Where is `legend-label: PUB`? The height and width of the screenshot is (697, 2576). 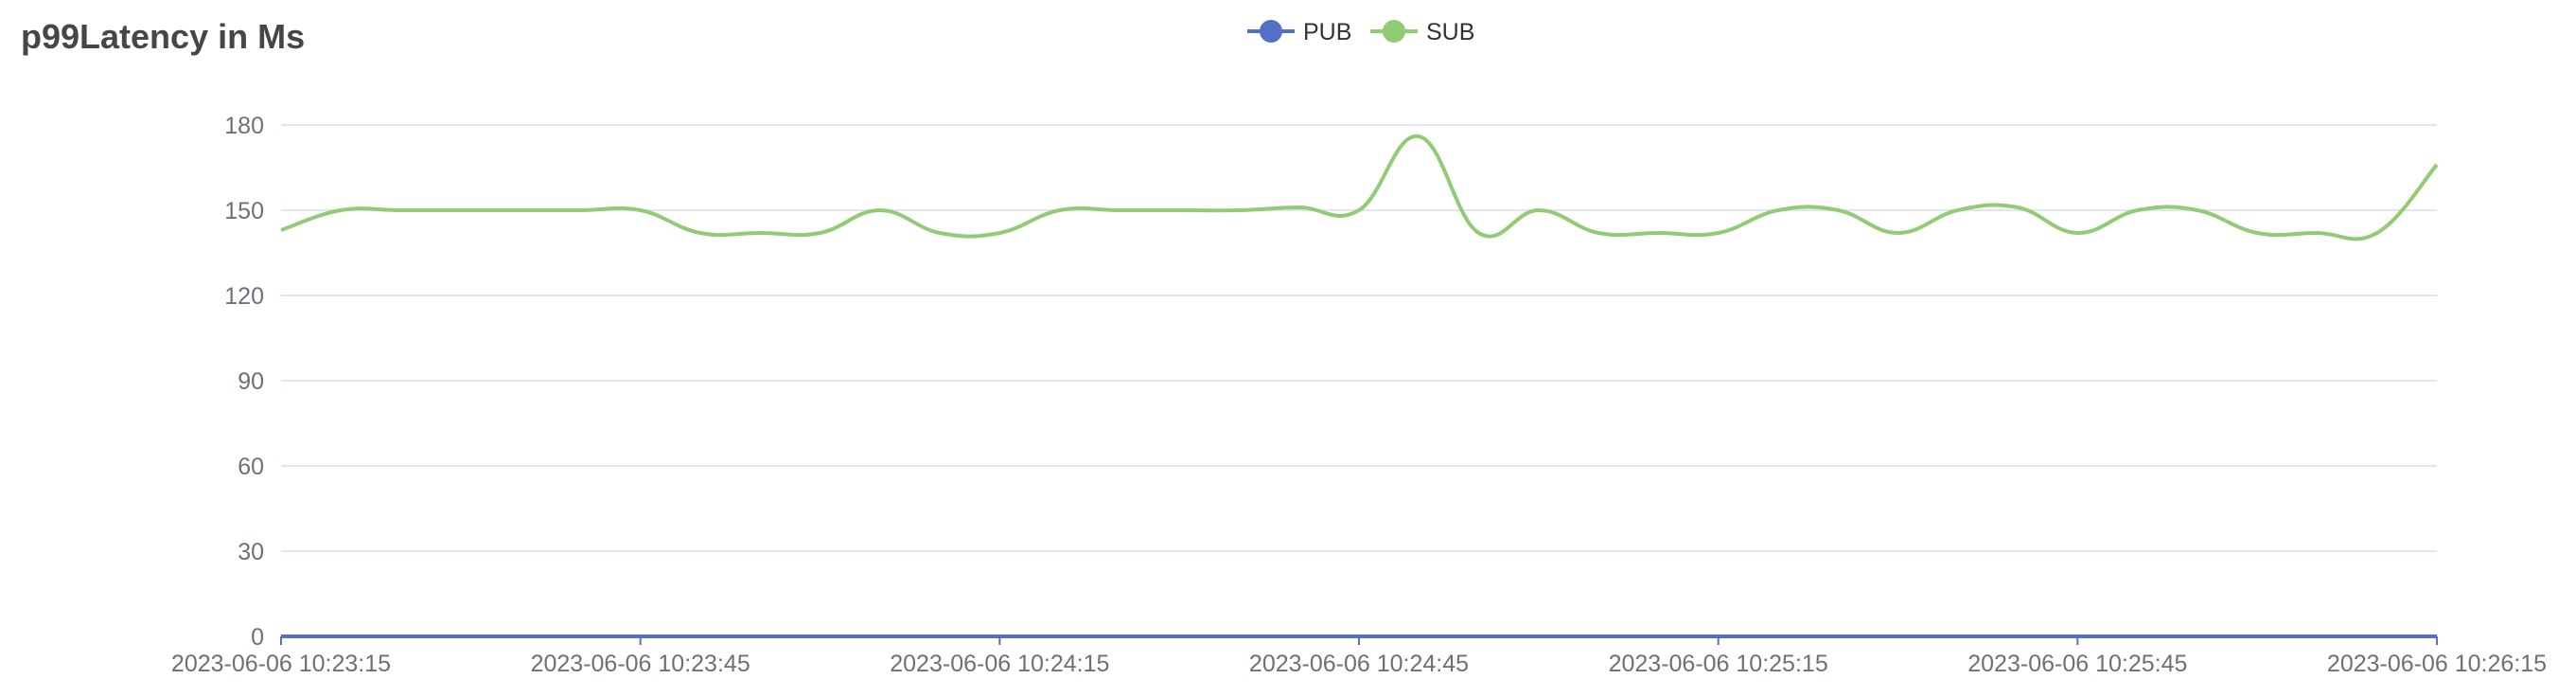 legend-label: PUB is located at coordinates (1327, 32).